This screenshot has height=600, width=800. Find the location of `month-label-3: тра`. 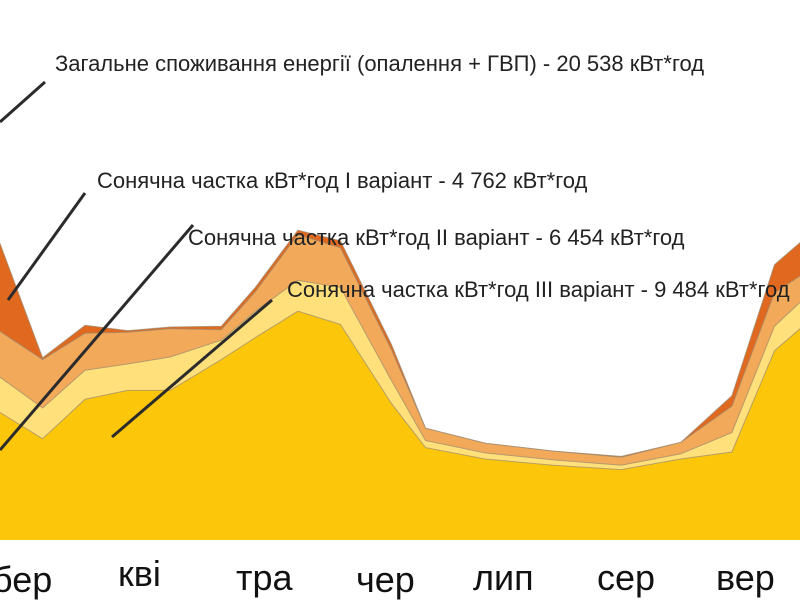

month-label-3: тра is located at coordinates (265, 577).